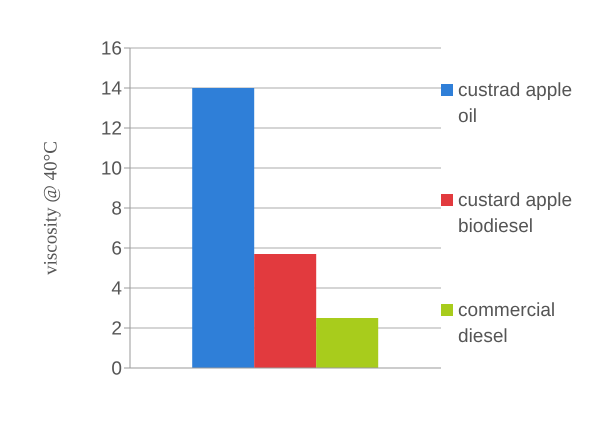 This screenshot has width=601, height=428. What do you see at coordinates (51, 208) in the screenshot?
I see `y-axis-title: viscosity @ 40°C` at bounding box center [51, 208].